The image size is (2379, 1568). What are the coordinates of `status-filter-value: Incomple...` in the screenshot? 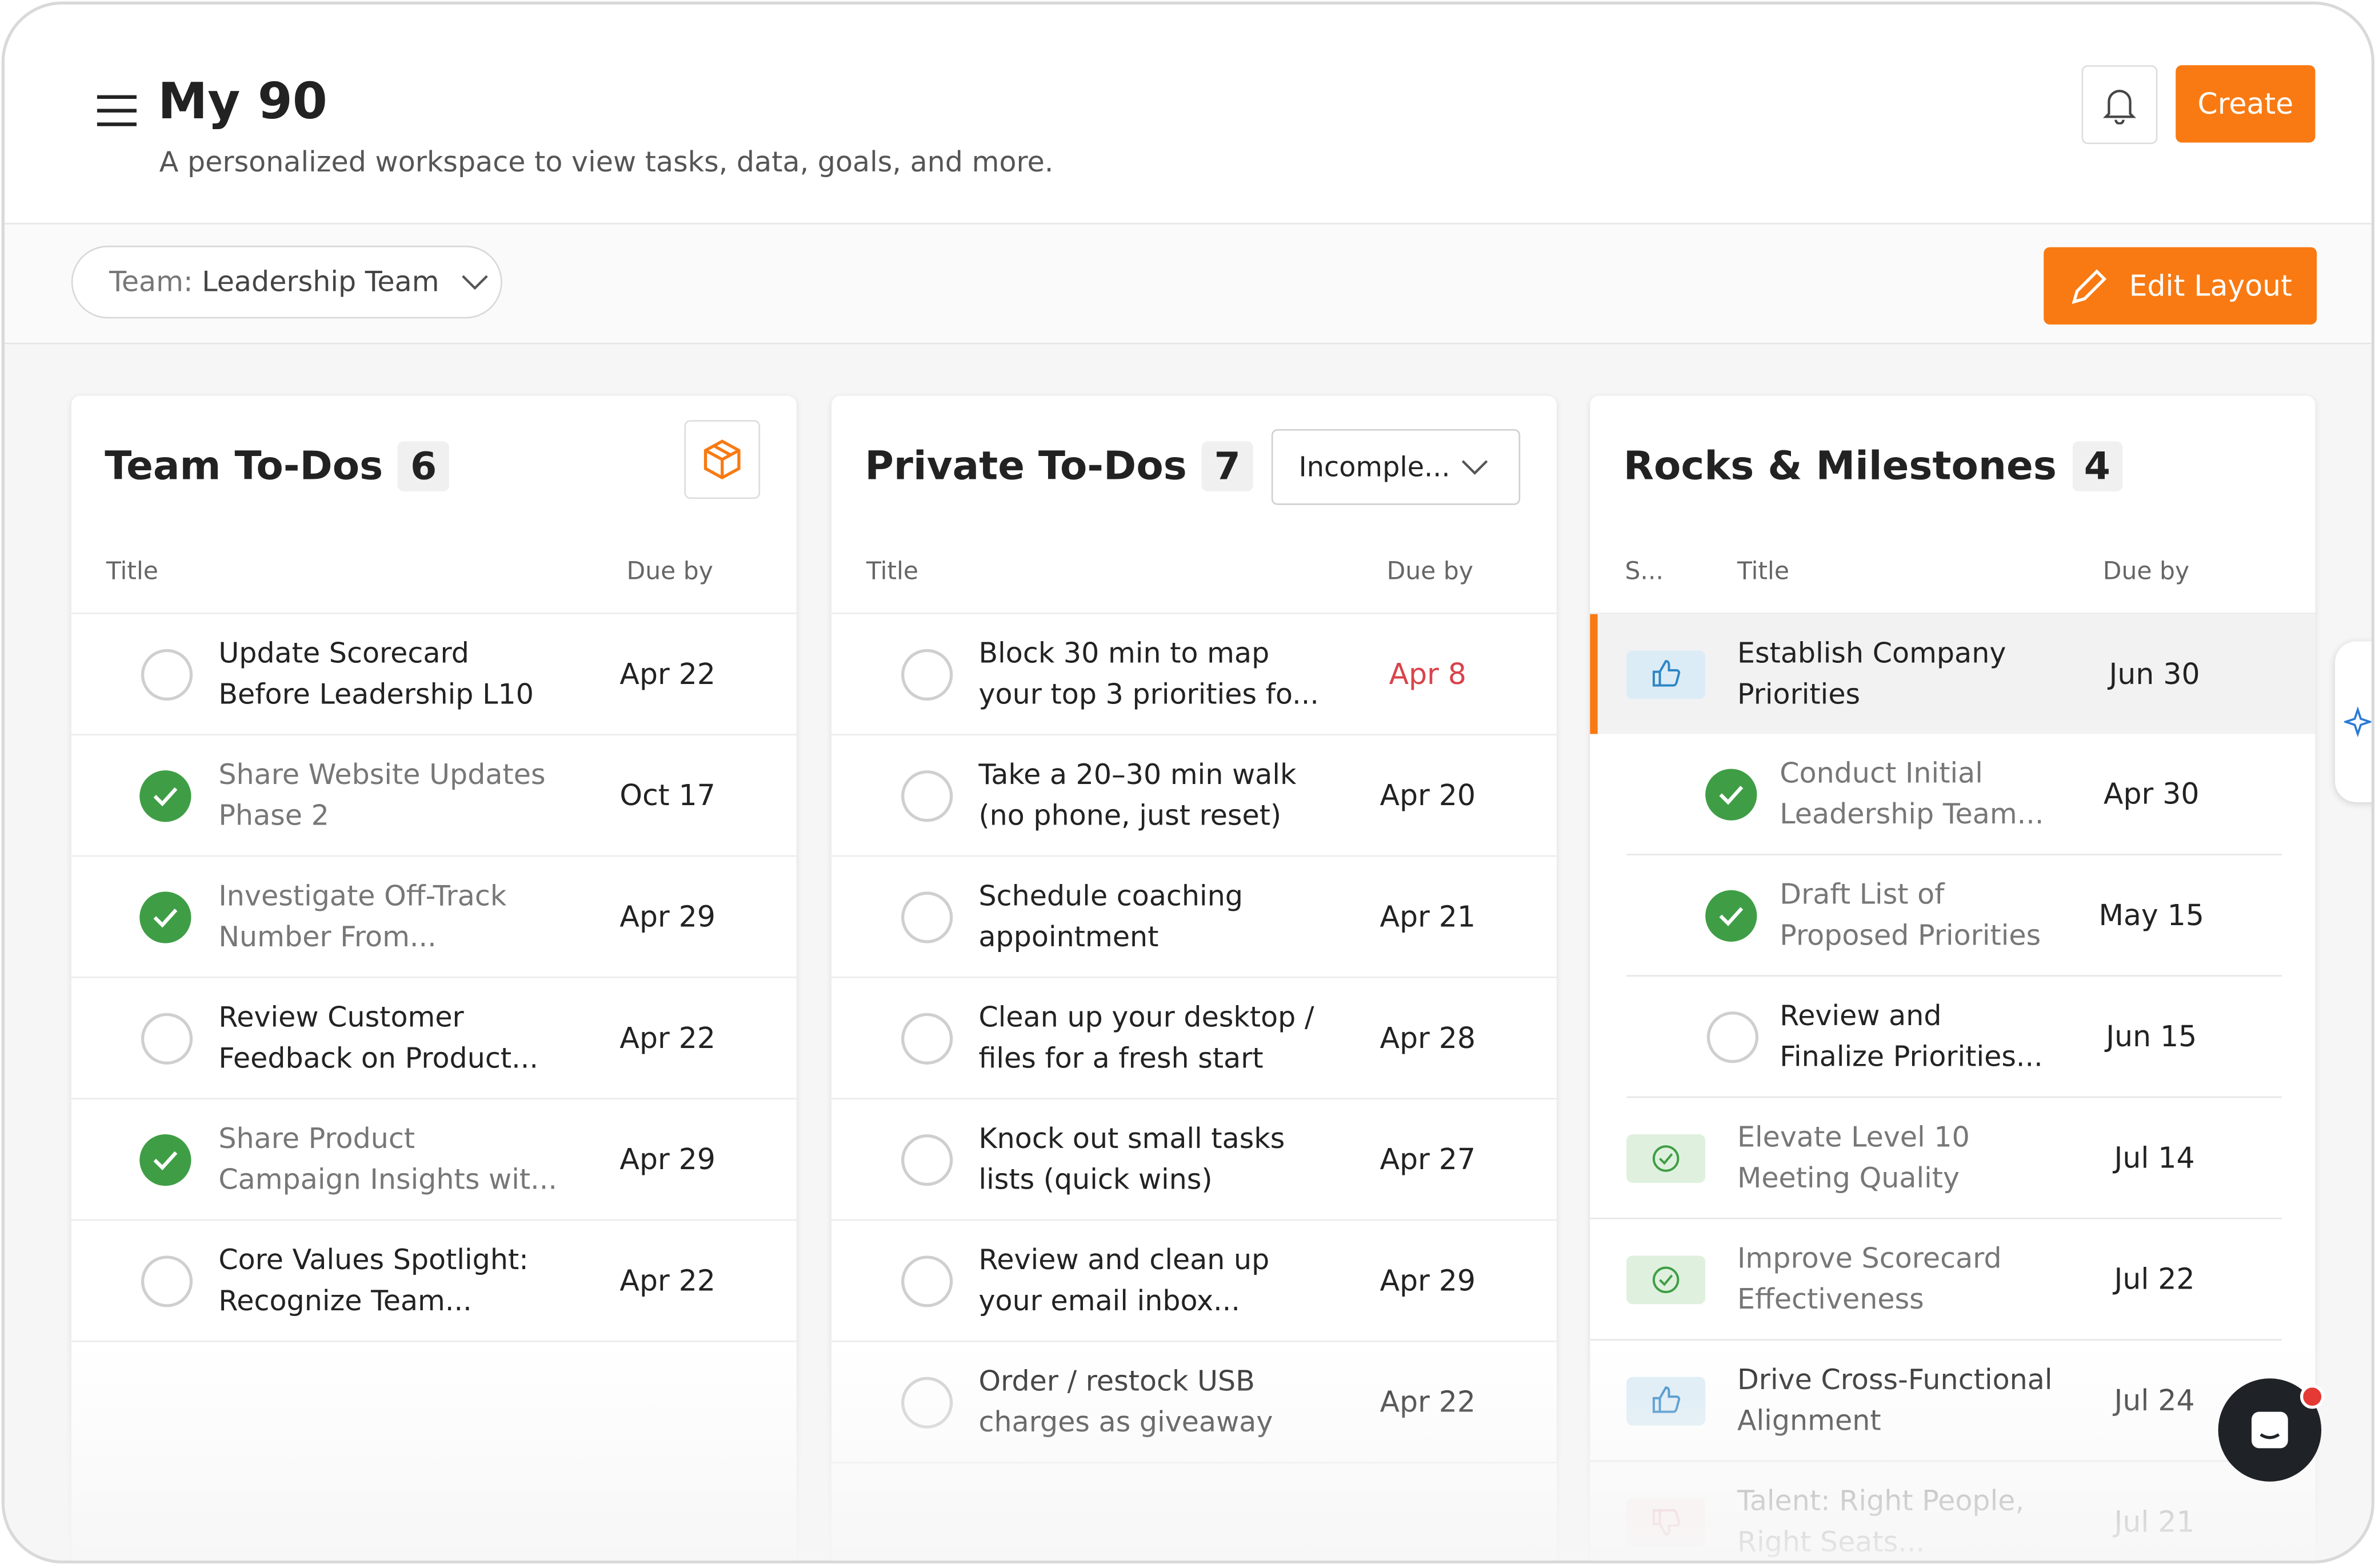 It's located at (1374, 467).